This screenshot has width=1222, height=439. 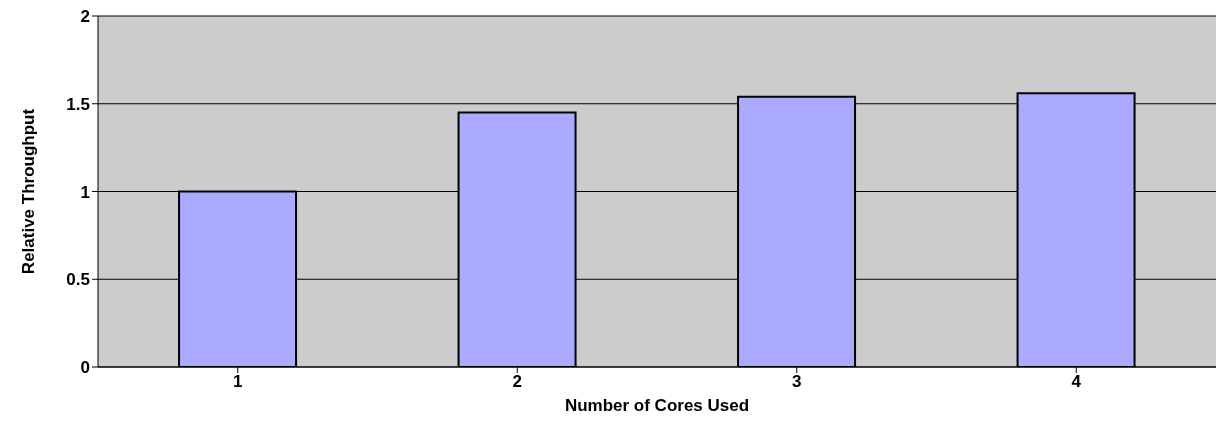 I want to click on y-tick-label: 0.5, so click(x=78, y=280).